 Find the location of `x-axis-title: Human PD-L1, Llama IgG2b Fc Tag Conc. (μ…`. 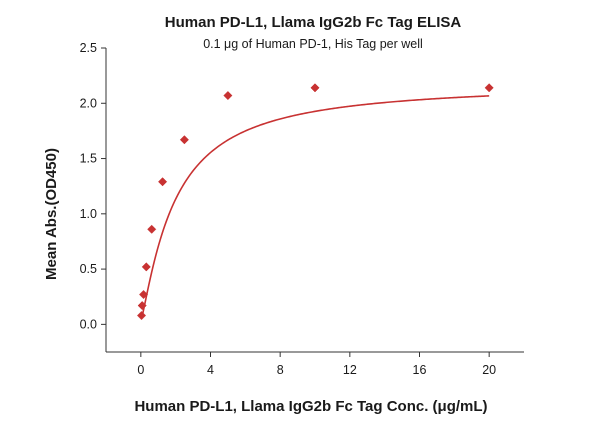

x-axis-title: Human PD-L1, Llama IgG2b Fc Tag Conc. (μ… is located at coordinates (310, 406).